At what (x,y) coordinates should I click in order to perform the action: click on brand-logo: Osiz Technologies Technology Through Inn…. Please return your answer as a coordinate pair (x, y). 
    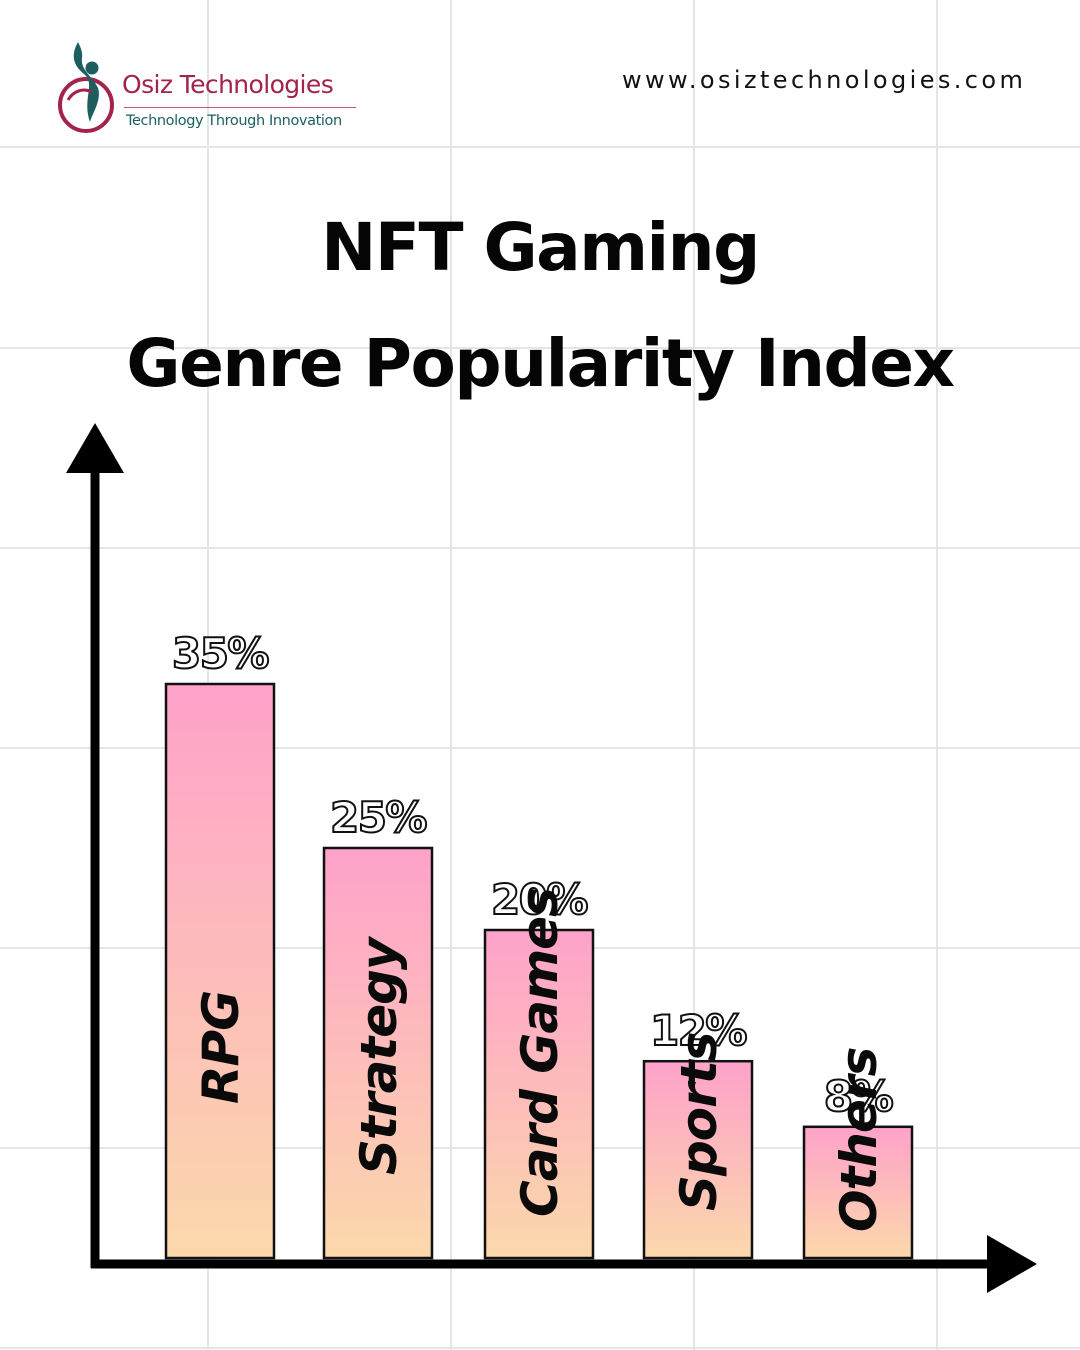
    Looking at the image, I should click on (212, 92).